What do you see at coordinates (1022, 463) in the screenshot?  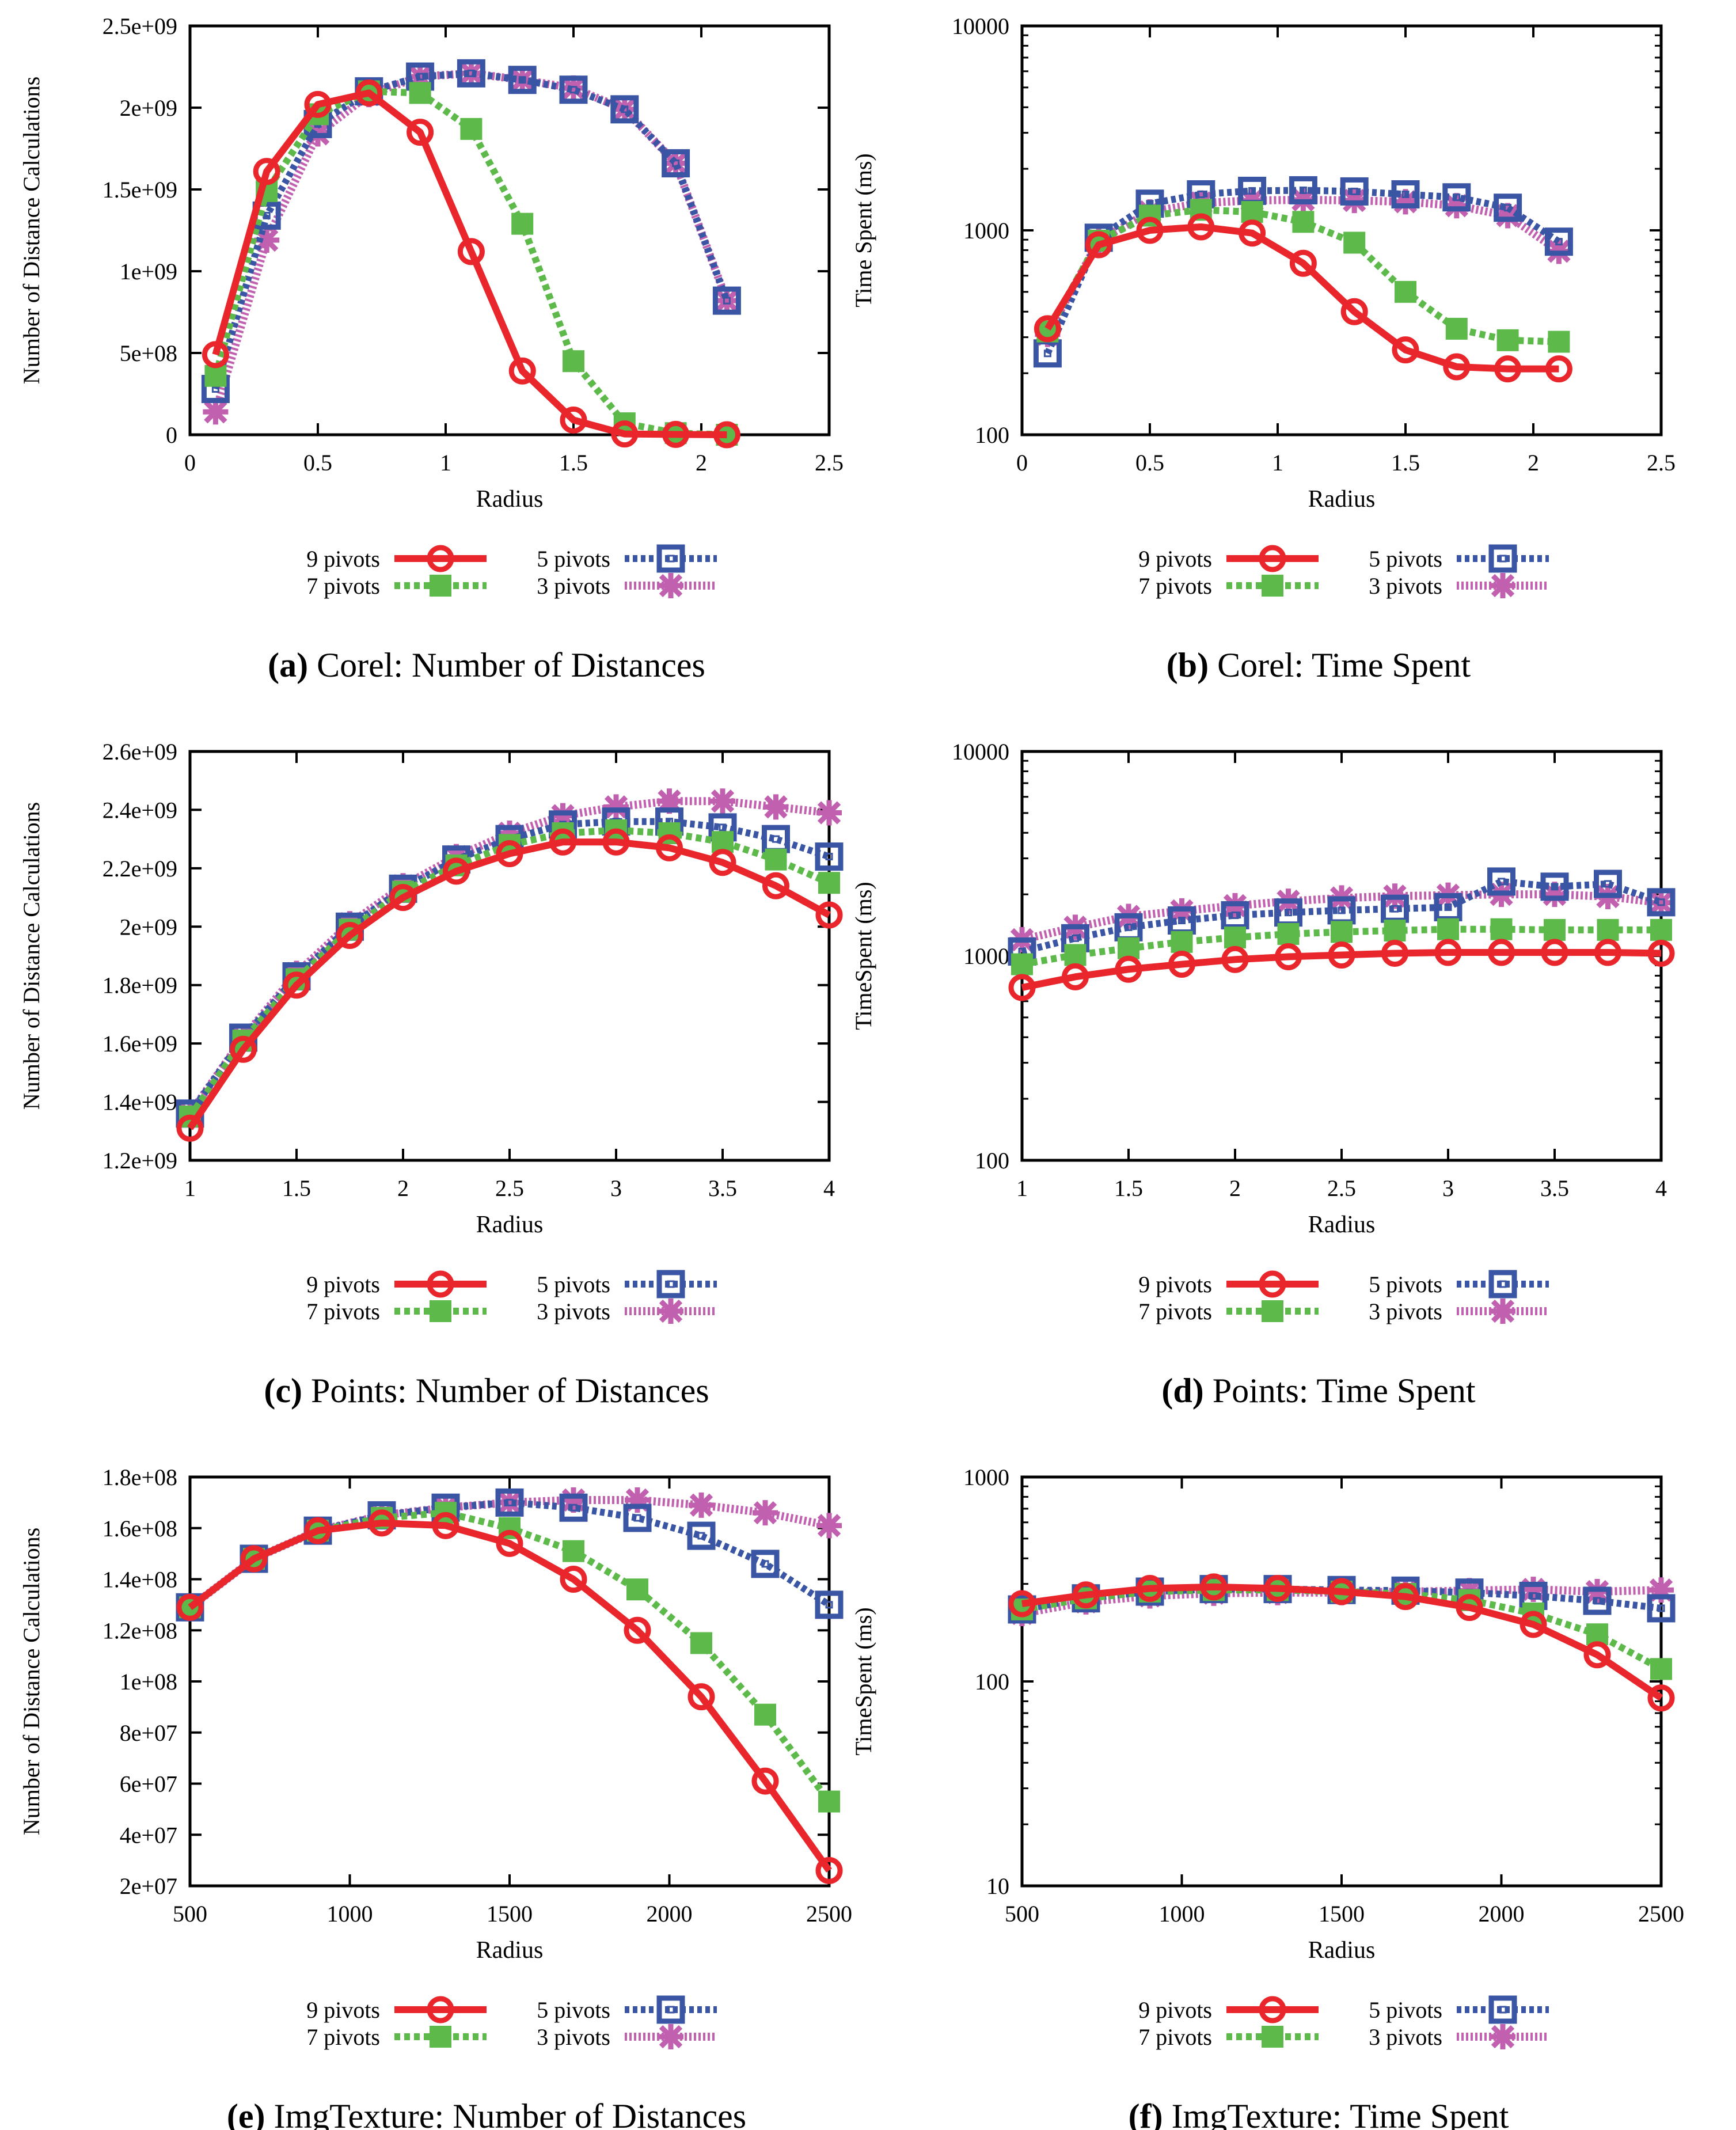 I see `x-tick-label: 0` at bounding box center [1022, 463].